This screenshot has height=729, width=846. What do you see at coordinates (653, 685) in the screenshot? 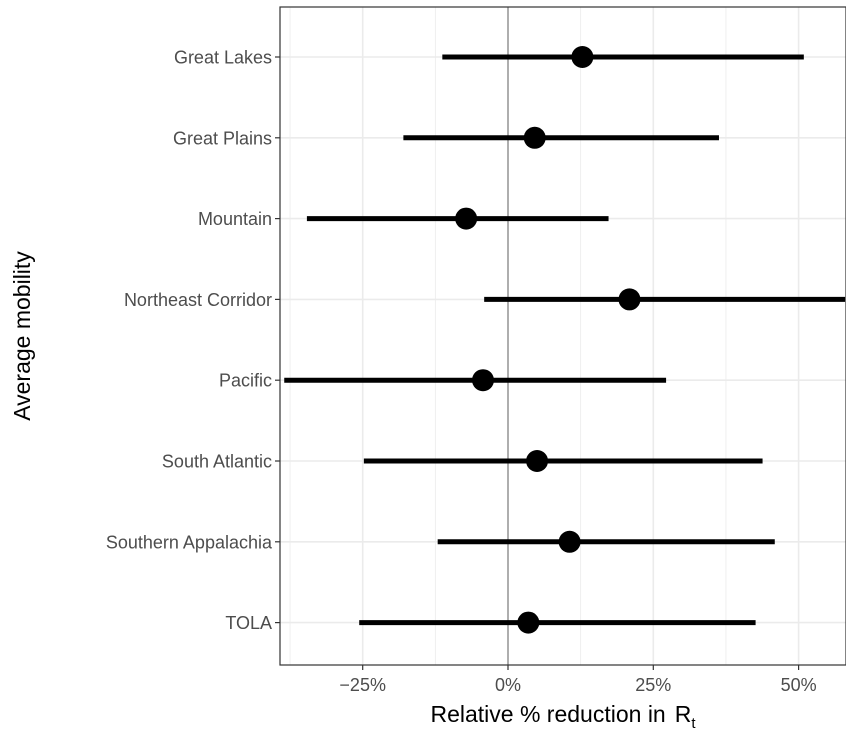
I see `x-tick-label: 25%` at bounding box center [653, 685].